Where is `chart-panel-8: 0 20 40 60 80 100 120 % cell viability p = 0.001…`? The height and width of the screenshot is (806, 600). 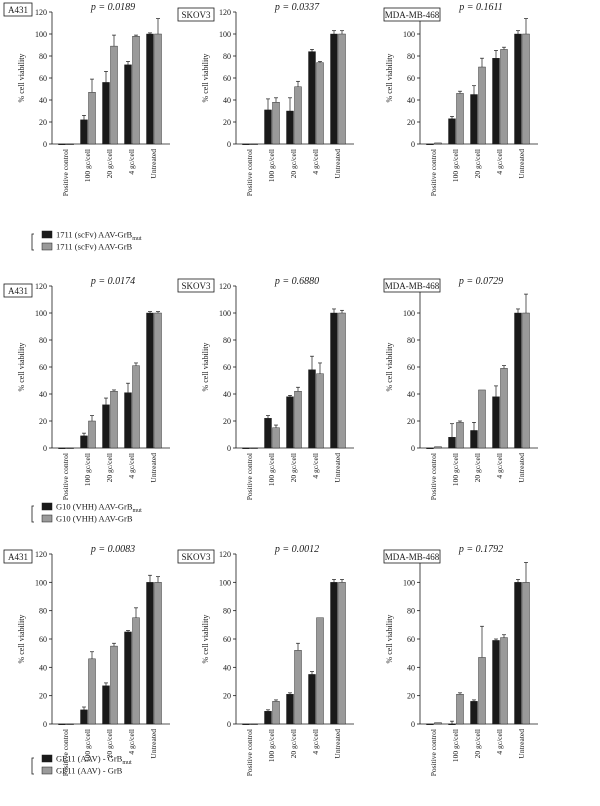
chart-panel-8: 0 20 40 60 80 100 120 % cell viability p = 0.001… is located at coordinates (265, 660).